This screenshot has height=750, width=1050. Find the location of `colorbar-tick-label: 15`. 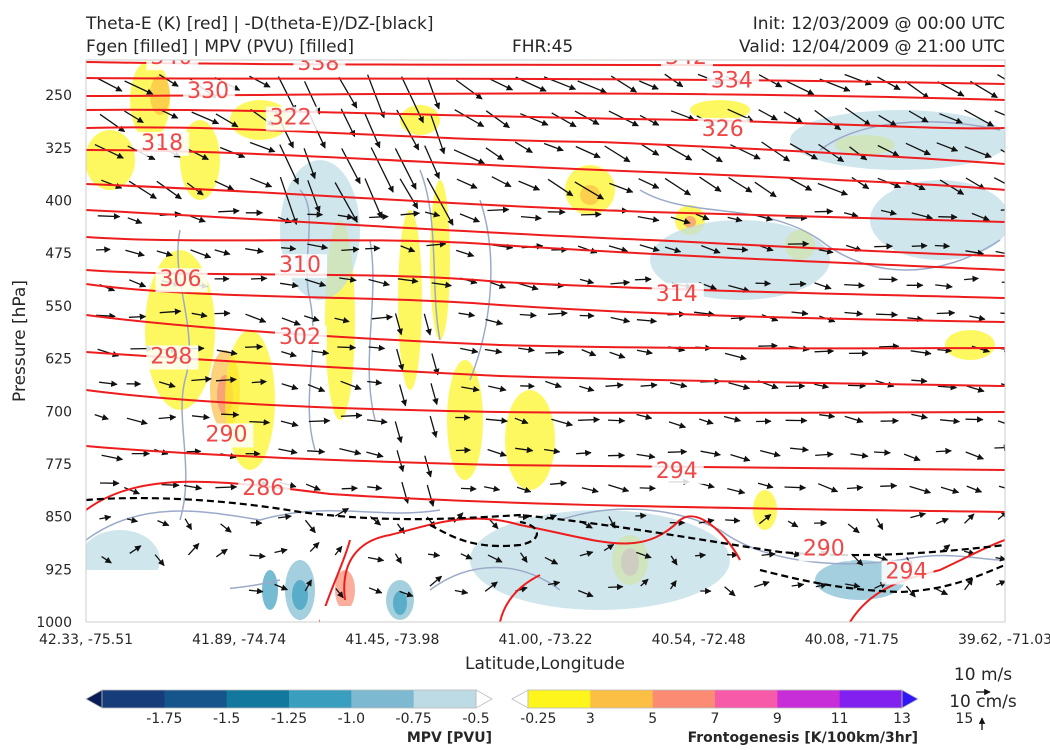

colorbar-tick-label: 15 is located at coordinates (964, 719).